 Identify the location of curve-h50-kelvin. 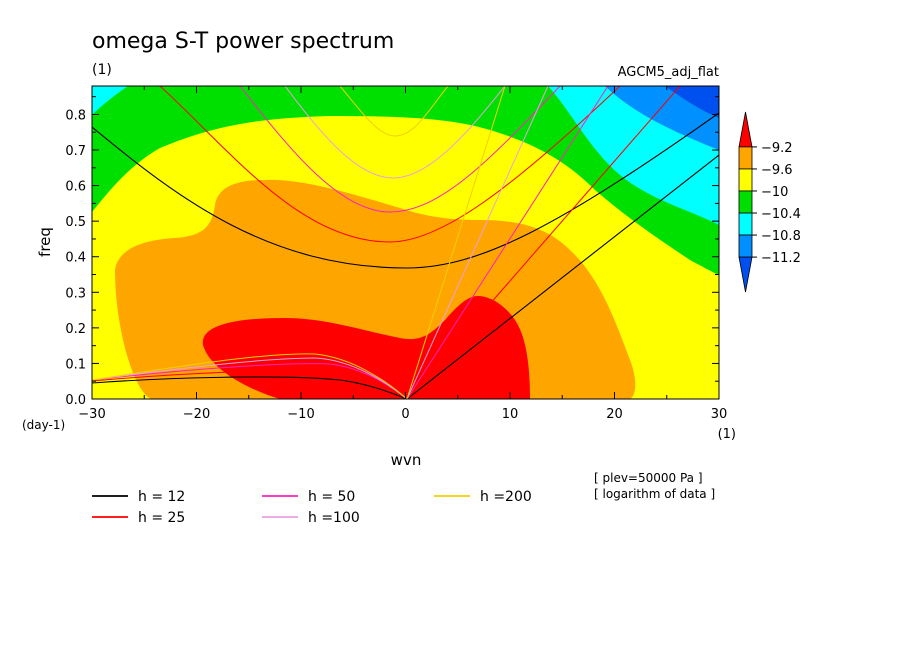
(507, 242).